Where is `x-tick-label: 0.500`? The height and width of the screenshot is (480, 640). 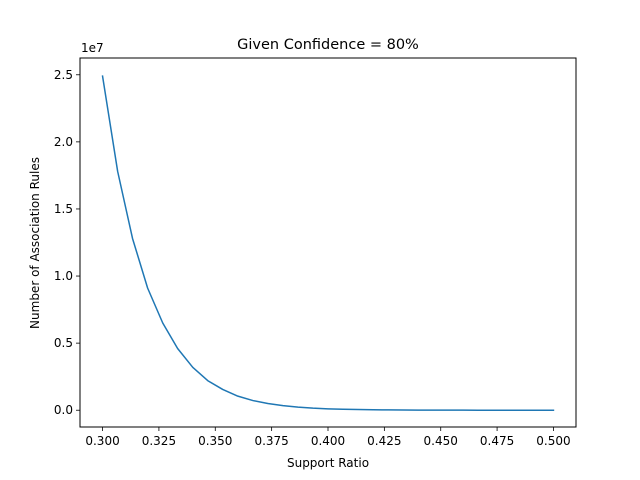 x-tick-label: 0.500 is located at coordinates (553, 441).